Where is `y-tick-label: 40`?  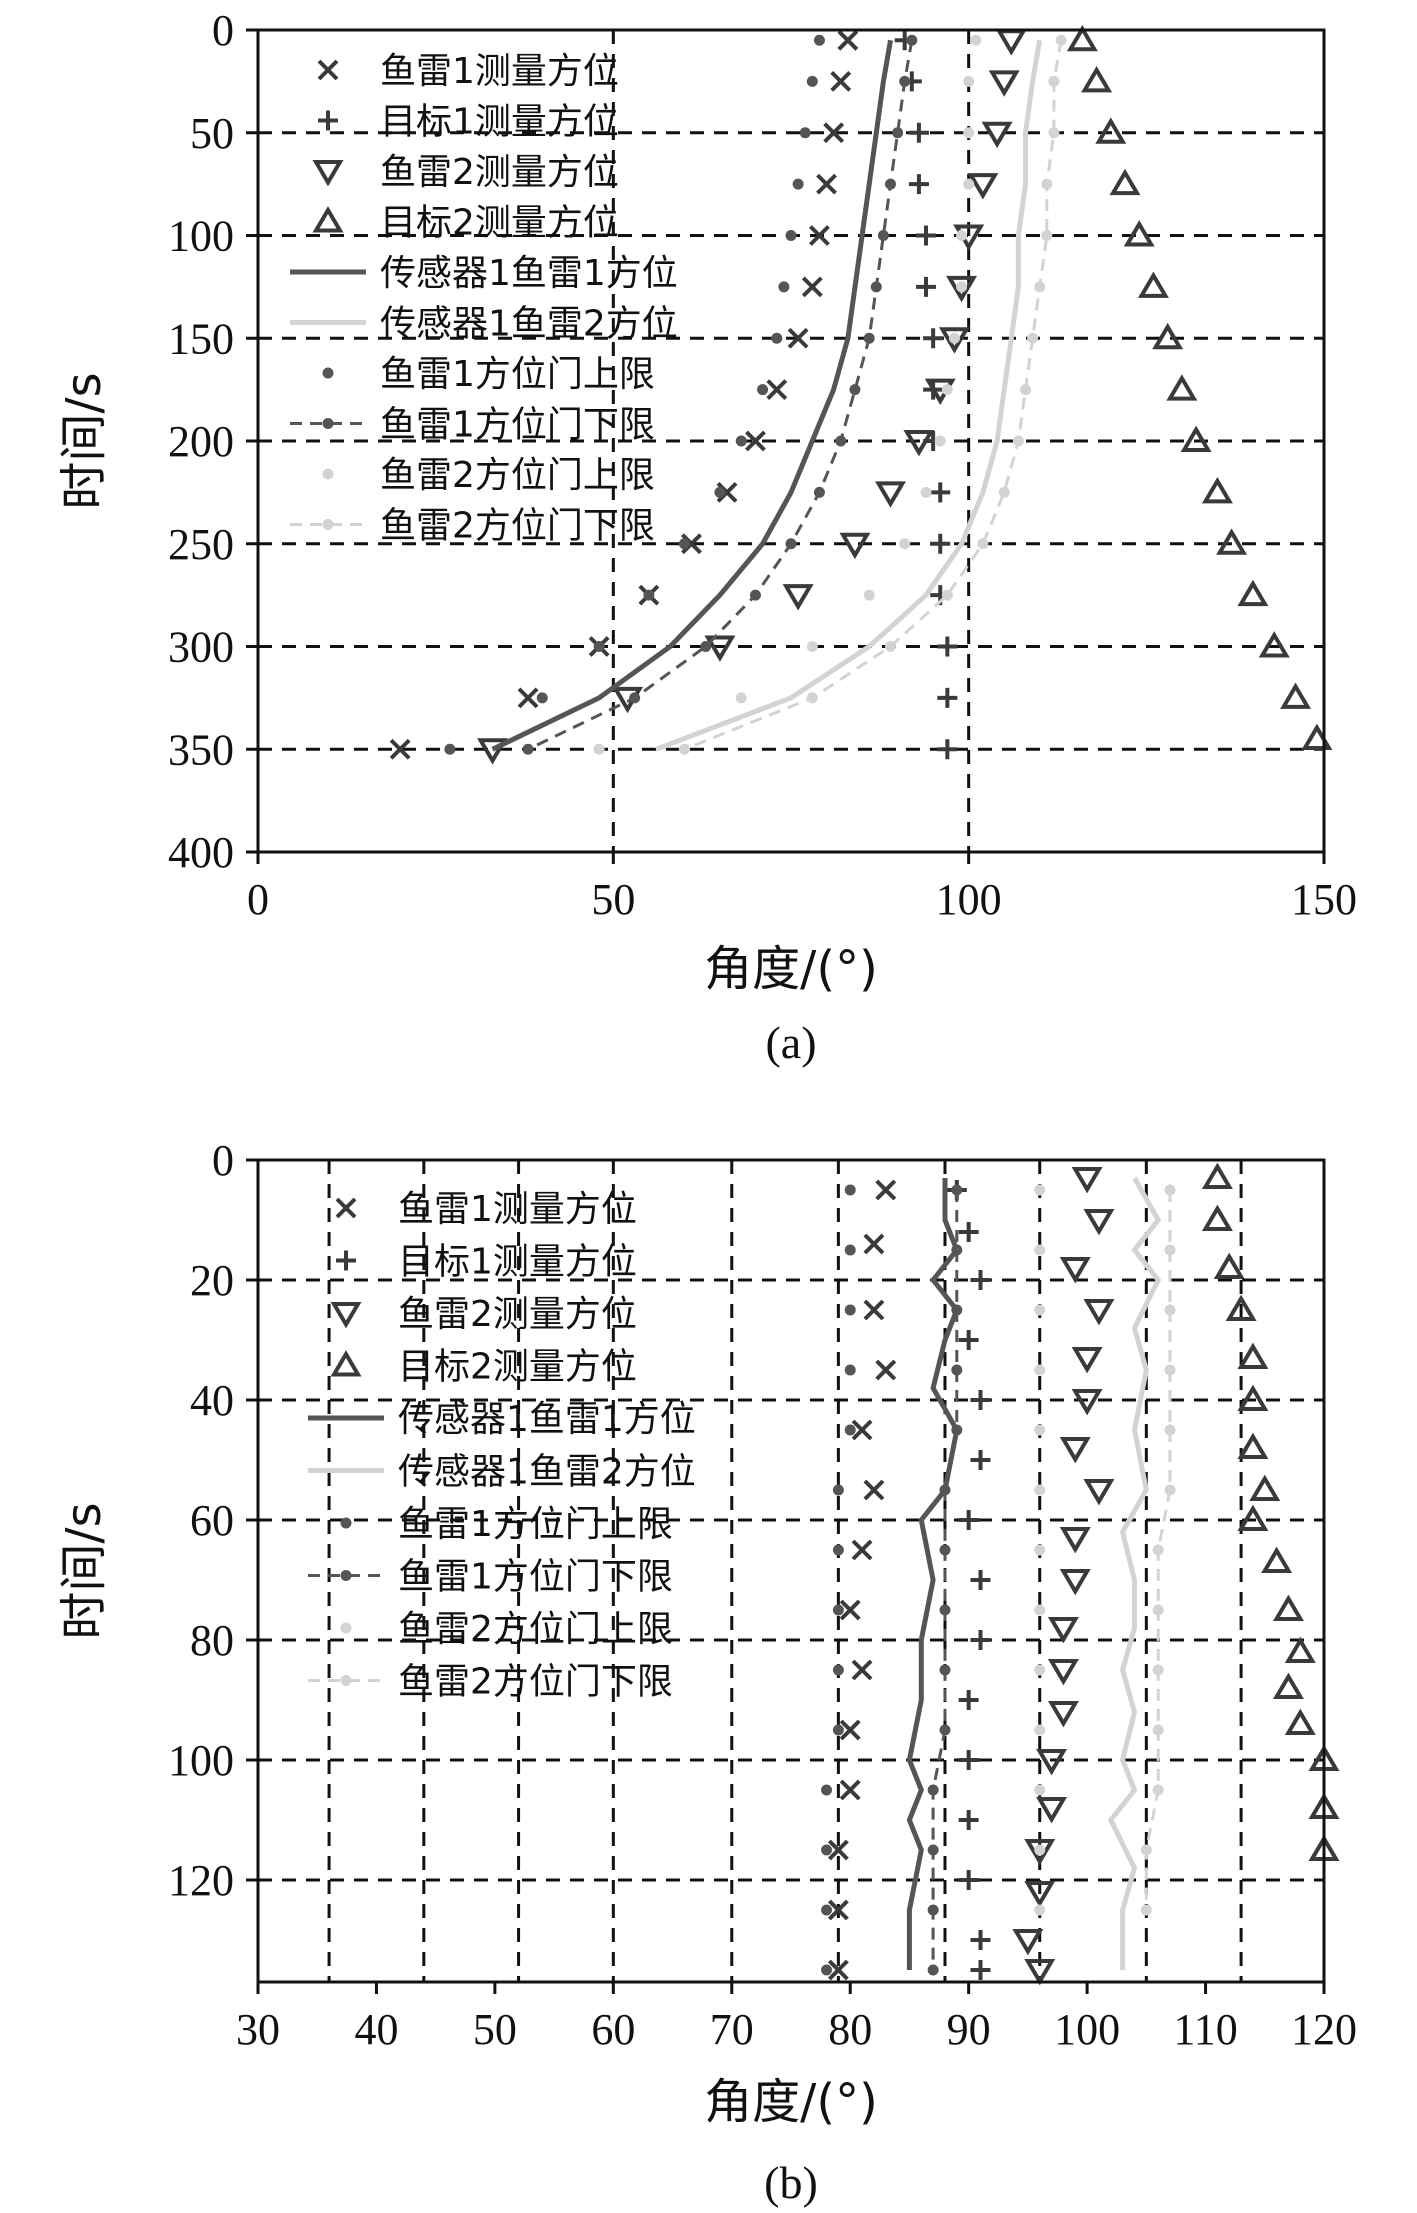
y-tick-label: 40 is located at coordinates (212, 1400).